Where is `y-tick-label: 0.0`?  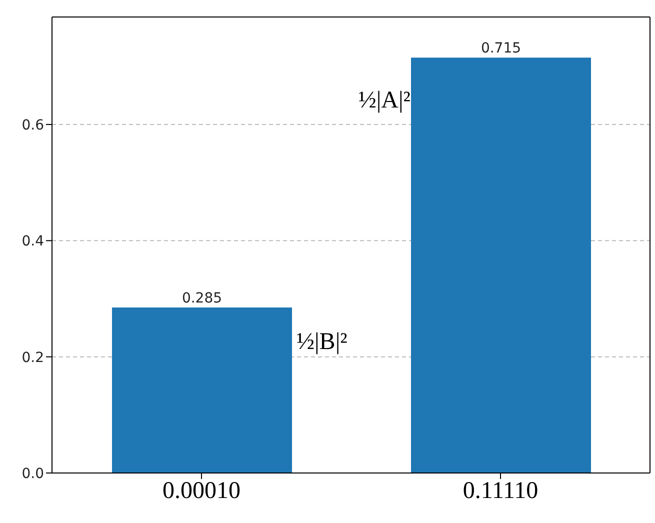
y-tick-label: 0.0 is located at coordinates (33, 474).